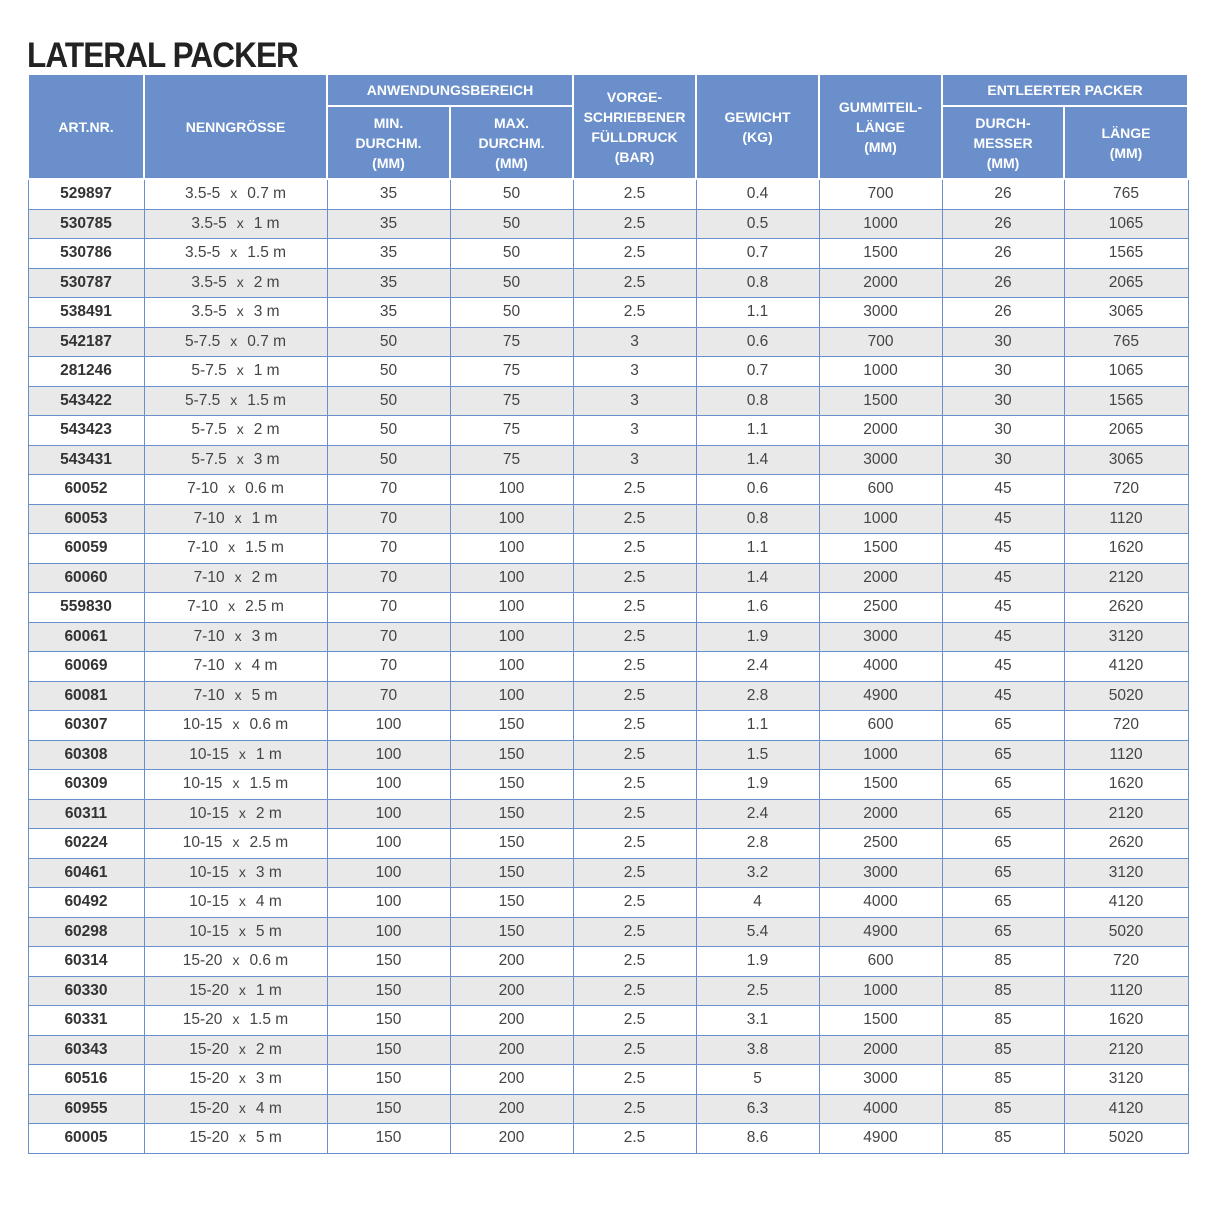 The width and height of the screenshot is (1215, 1215). I want to click on cell-gewicht: 8.6, so click(757, 1138).